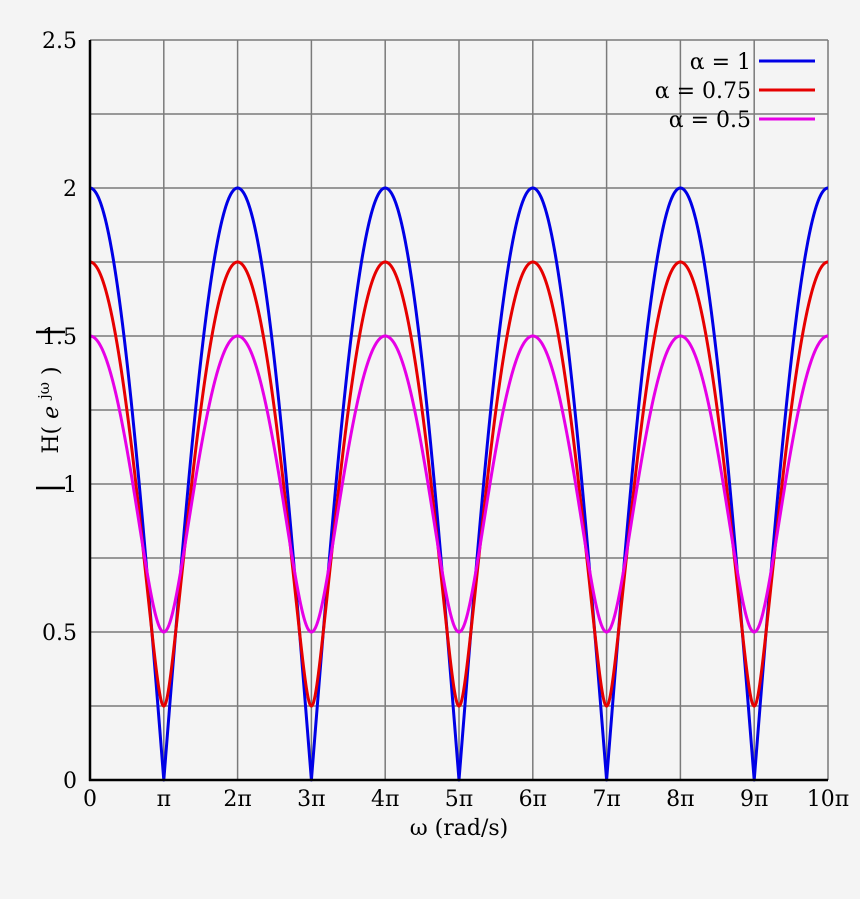 Image resolution: width=860 pixels, height=899 pixels. Describe the element at coordinates (754, 799) in the screenshot. I see `x-tick-label-9: 9π` at that location.